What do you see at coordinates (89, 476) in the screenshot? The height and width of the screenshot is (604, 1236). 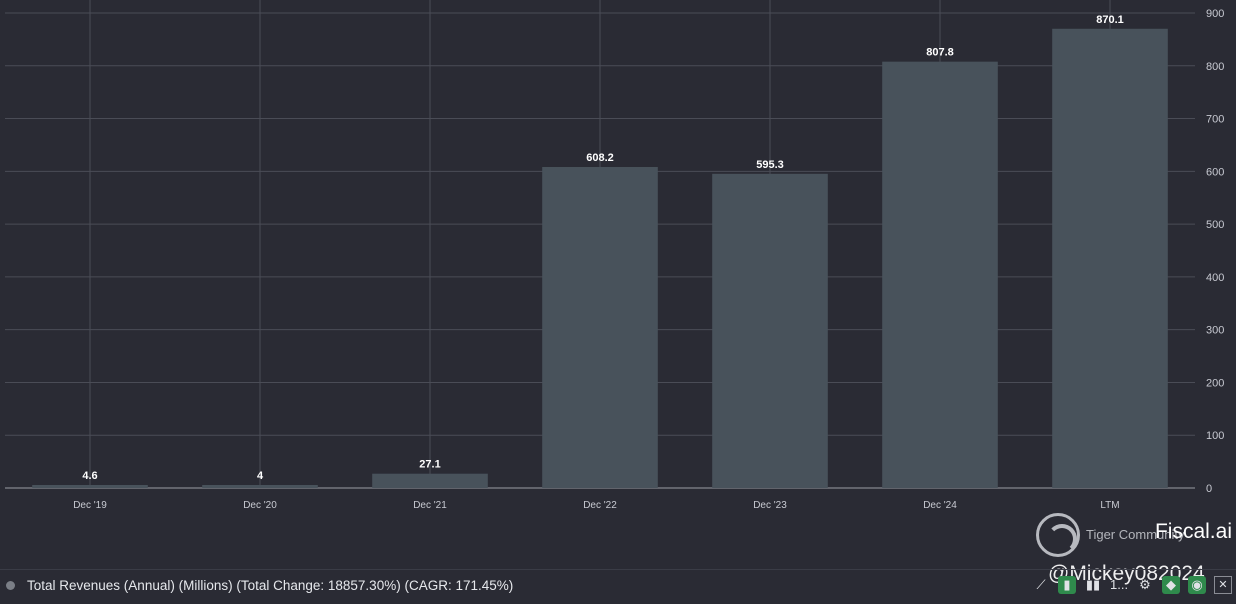 I see `data-label: 4.6` at bounding box center [89, 476].